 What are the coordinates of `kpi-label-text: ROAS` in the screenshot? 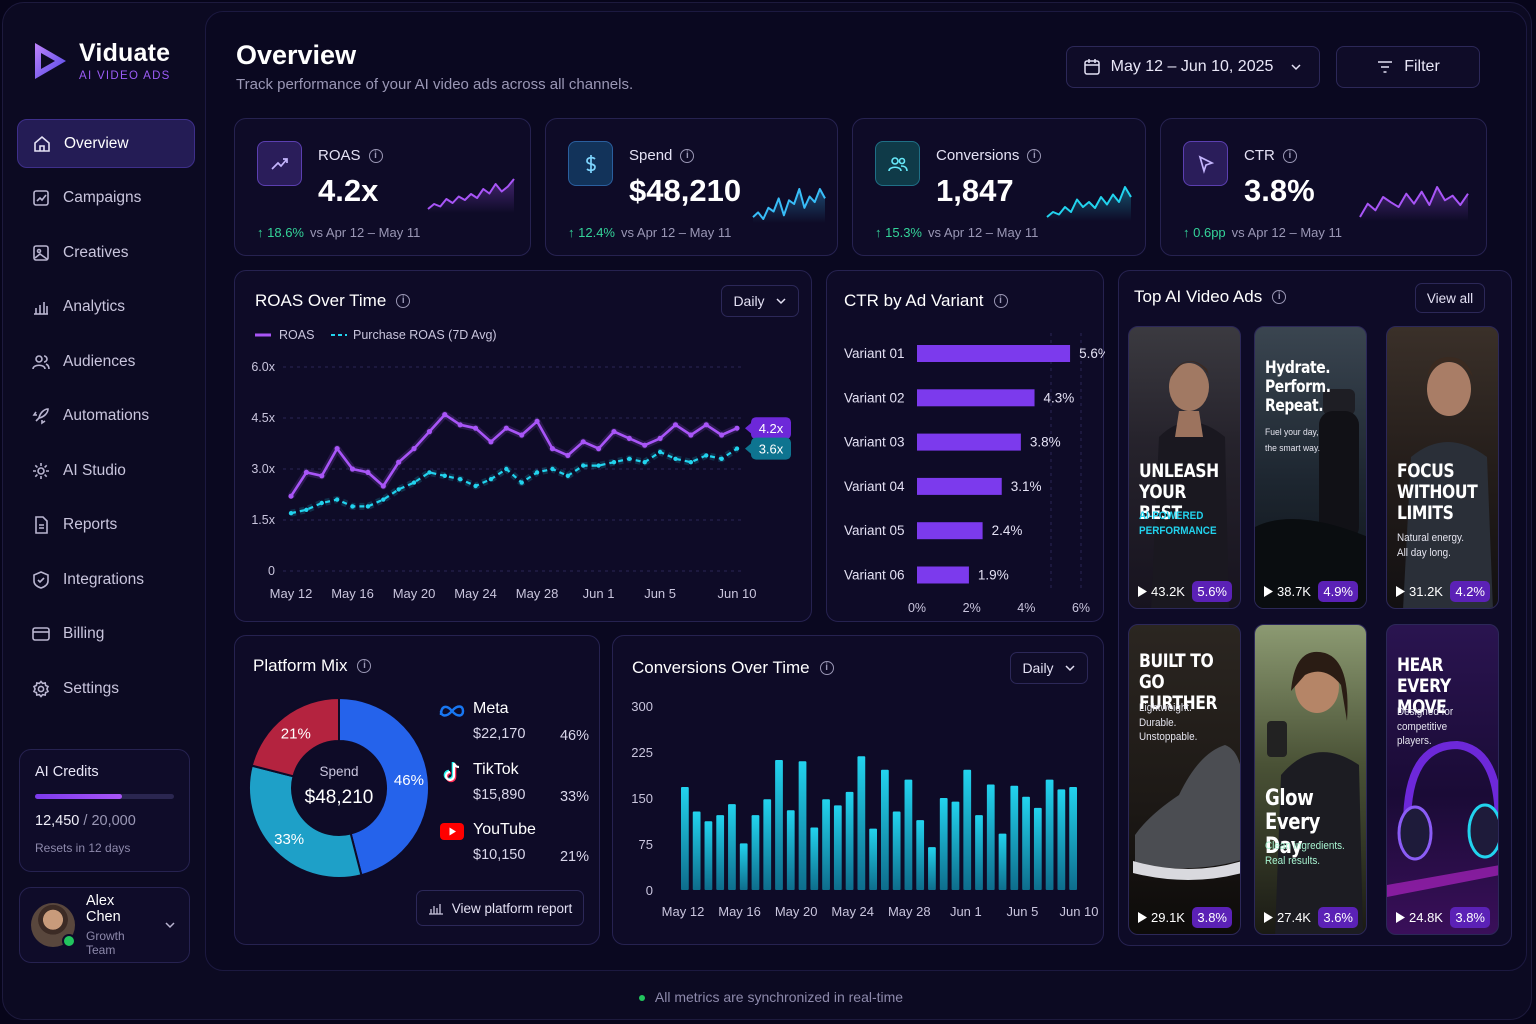 It's located at (339, 155).